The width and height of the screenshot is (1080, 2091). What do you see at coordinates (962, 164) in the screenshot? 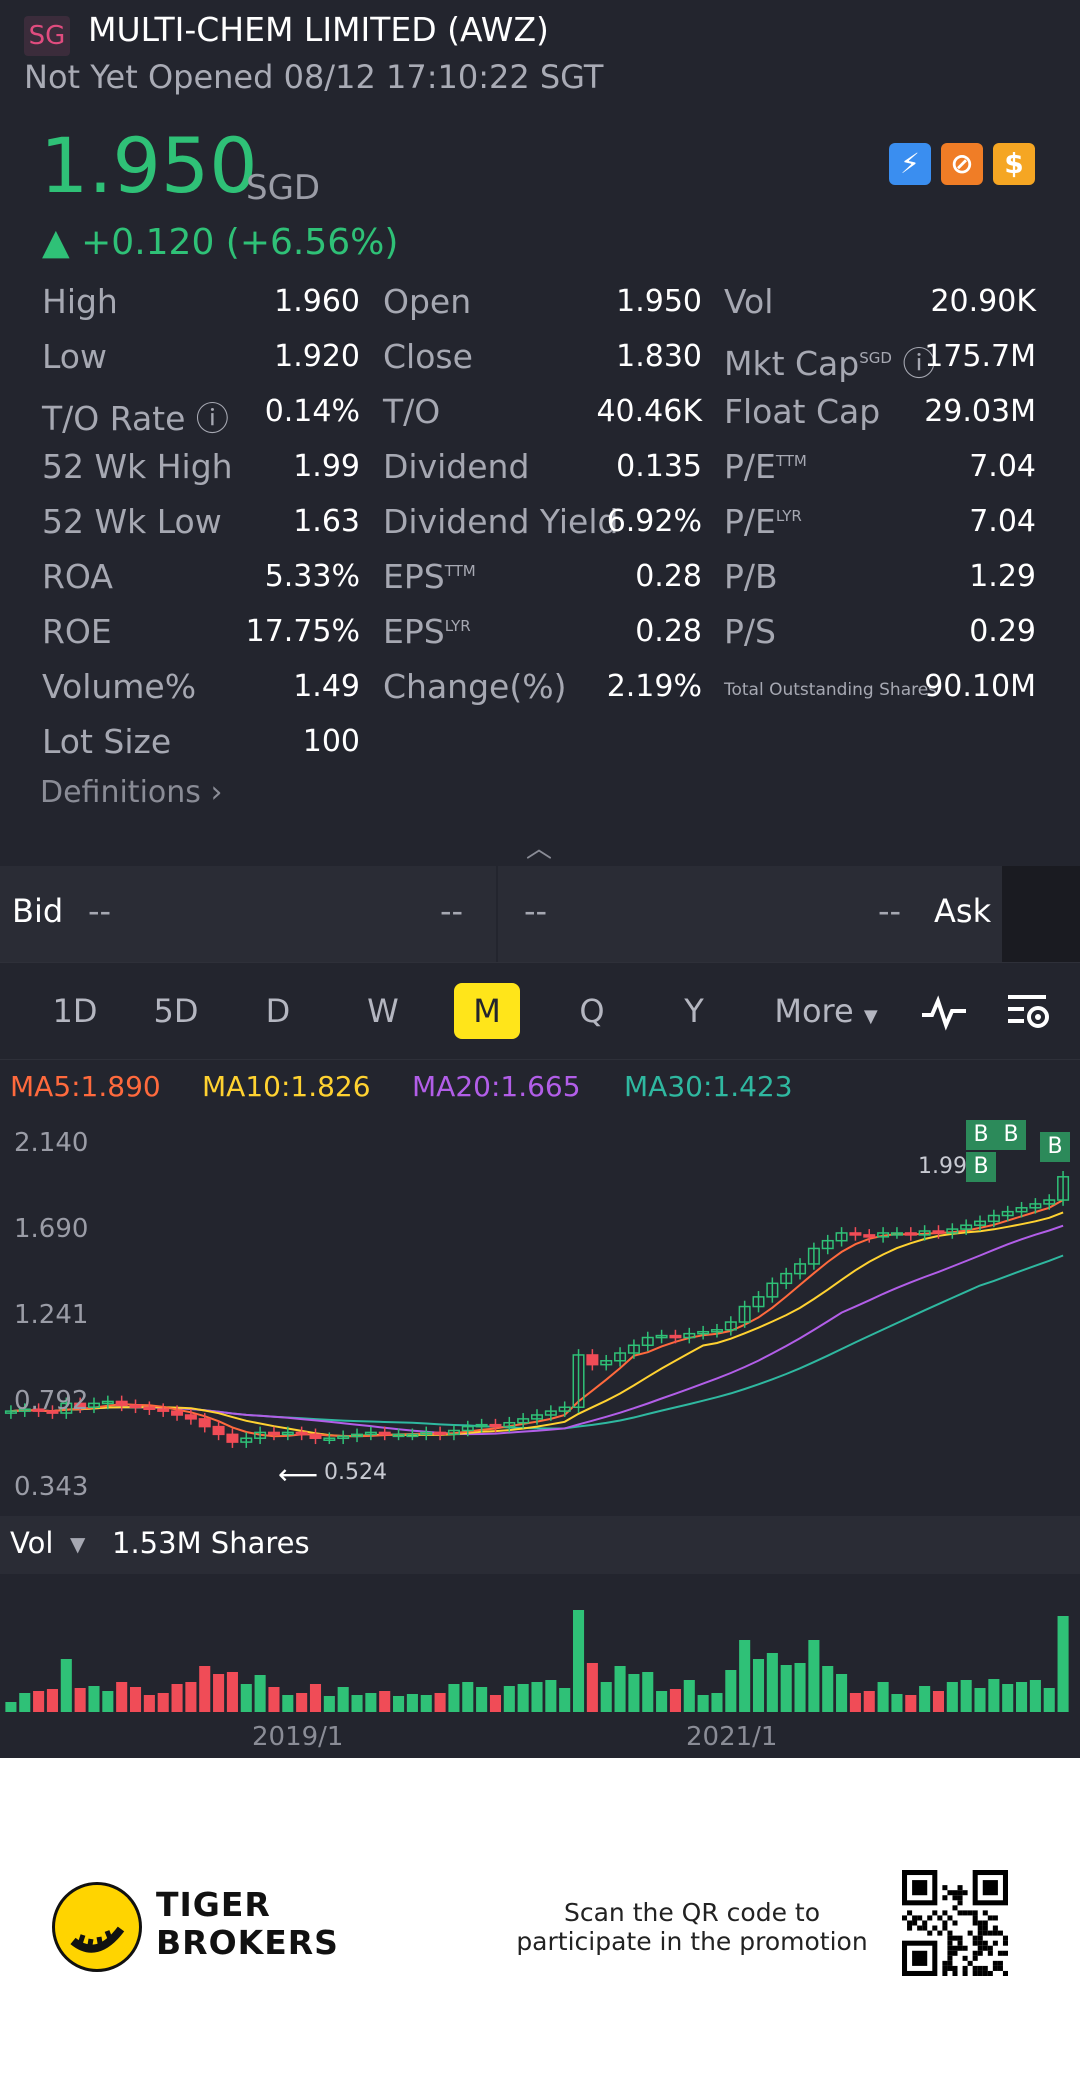
I see `orange-swap-icon: ⊘` at bounding box center [962, 164].